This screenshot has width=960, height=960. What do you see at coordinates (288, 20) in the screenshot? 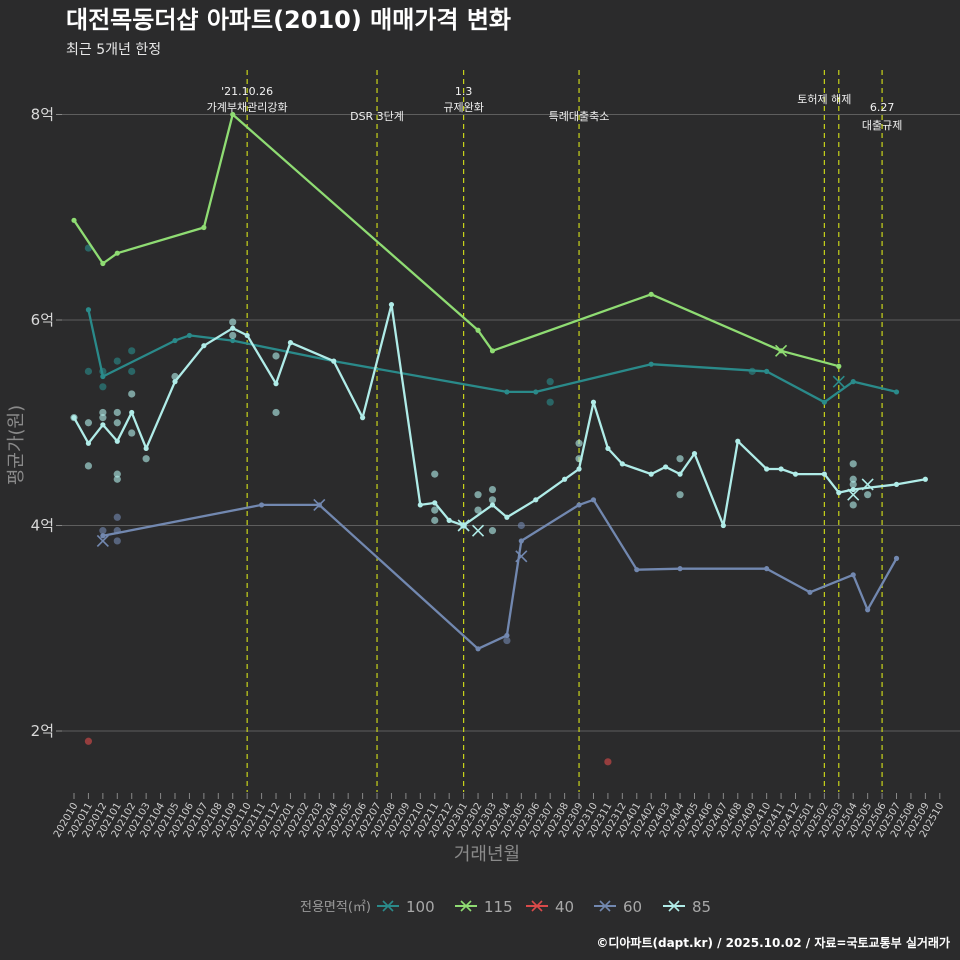
I see `chart-title: 대전목동더샵 아파트(2010) 매매가격 변화` at bounding box center [288, 20].